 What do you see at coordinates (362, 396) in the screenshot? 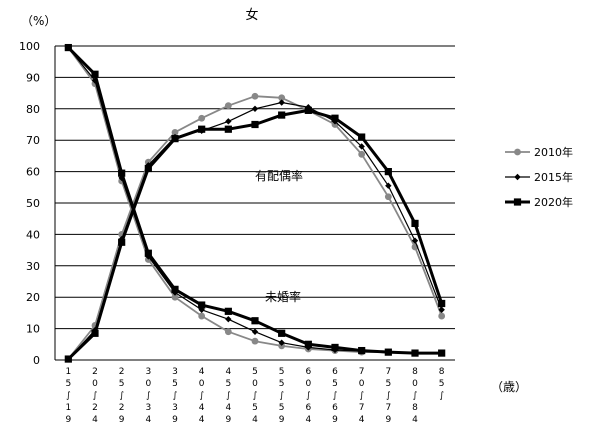
I see `x-tick-label-11: 7 0 ∫ 7 4` at bounding box center [362, 396].